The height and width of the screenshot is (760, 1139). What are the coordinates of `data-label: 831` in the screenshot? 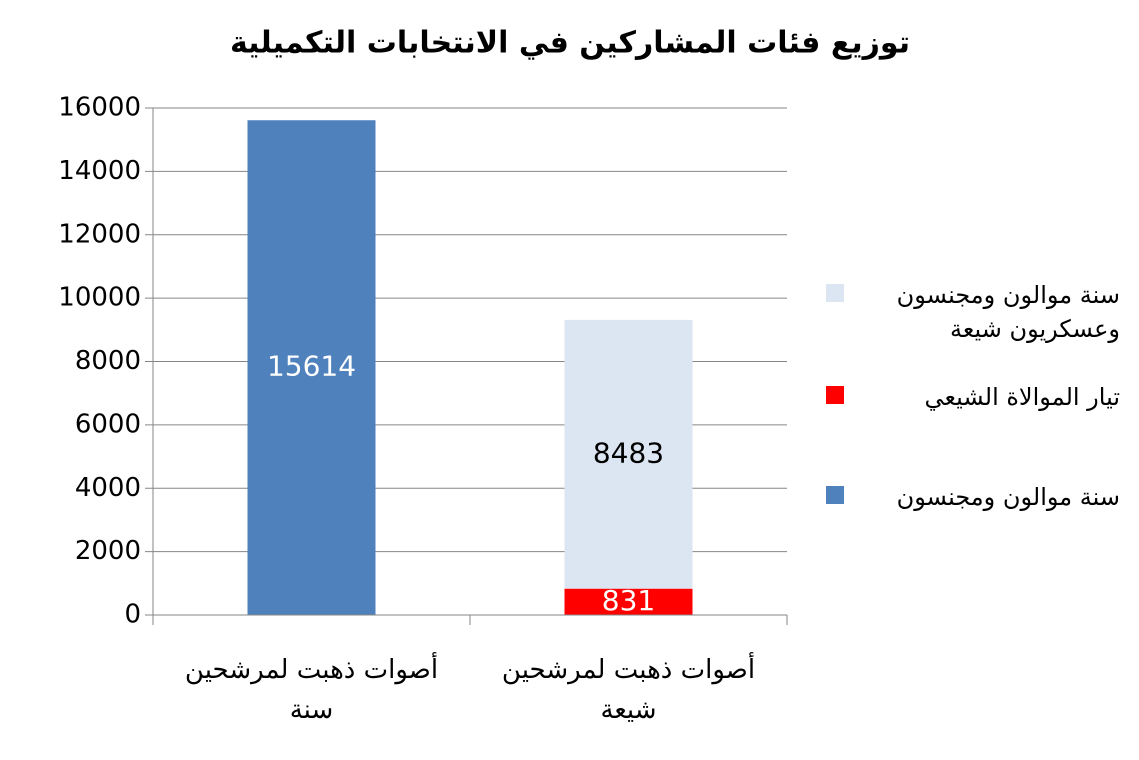 It's located at (628, 600).